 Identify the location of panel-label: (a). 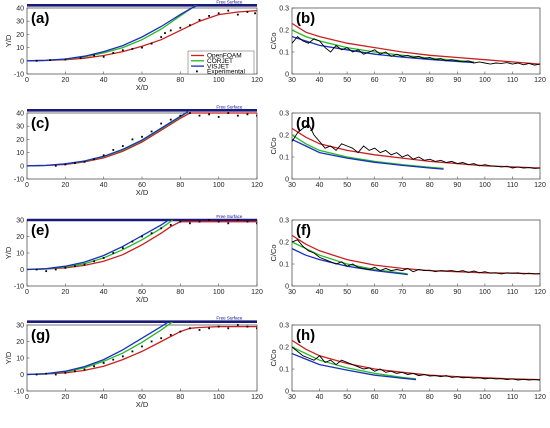
(40, 18).